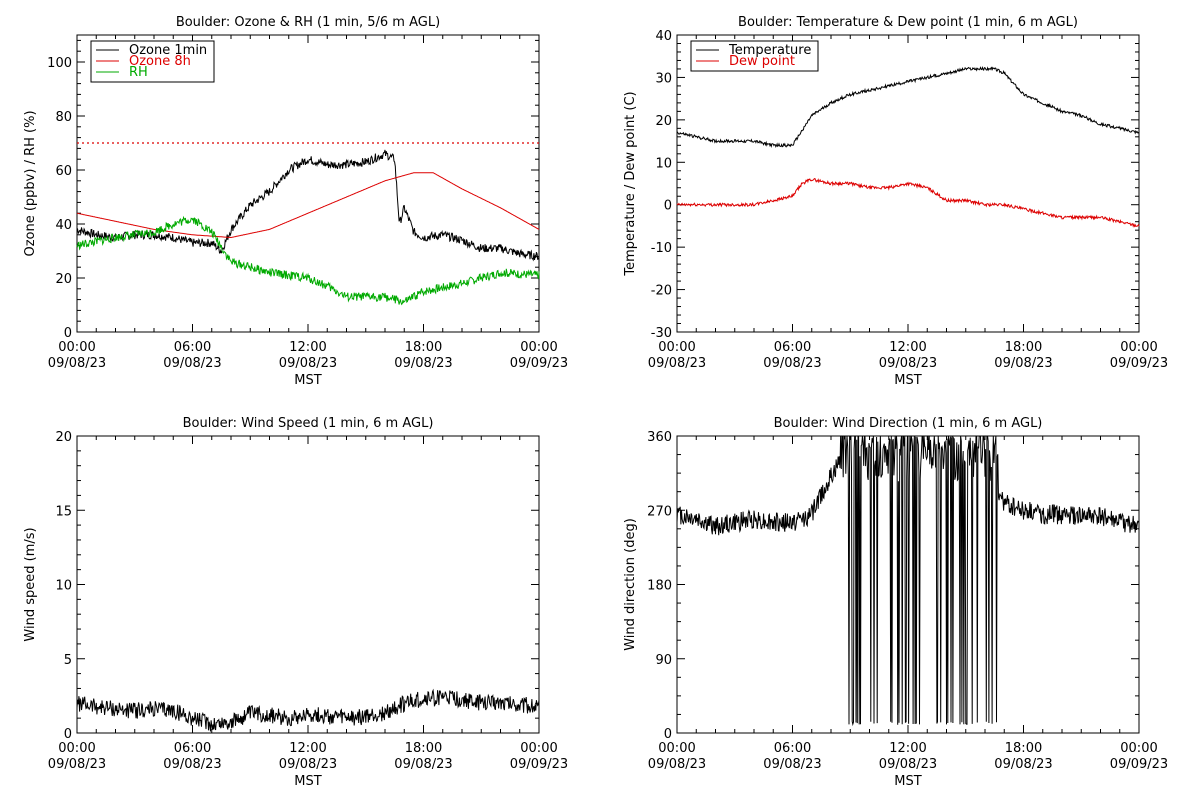 Image resolution: width=1200 pixels, height=800 pixels. Describe the element at coordinates (59, 63) in the screenshot. I see `y-tick-label: 100` at that location.